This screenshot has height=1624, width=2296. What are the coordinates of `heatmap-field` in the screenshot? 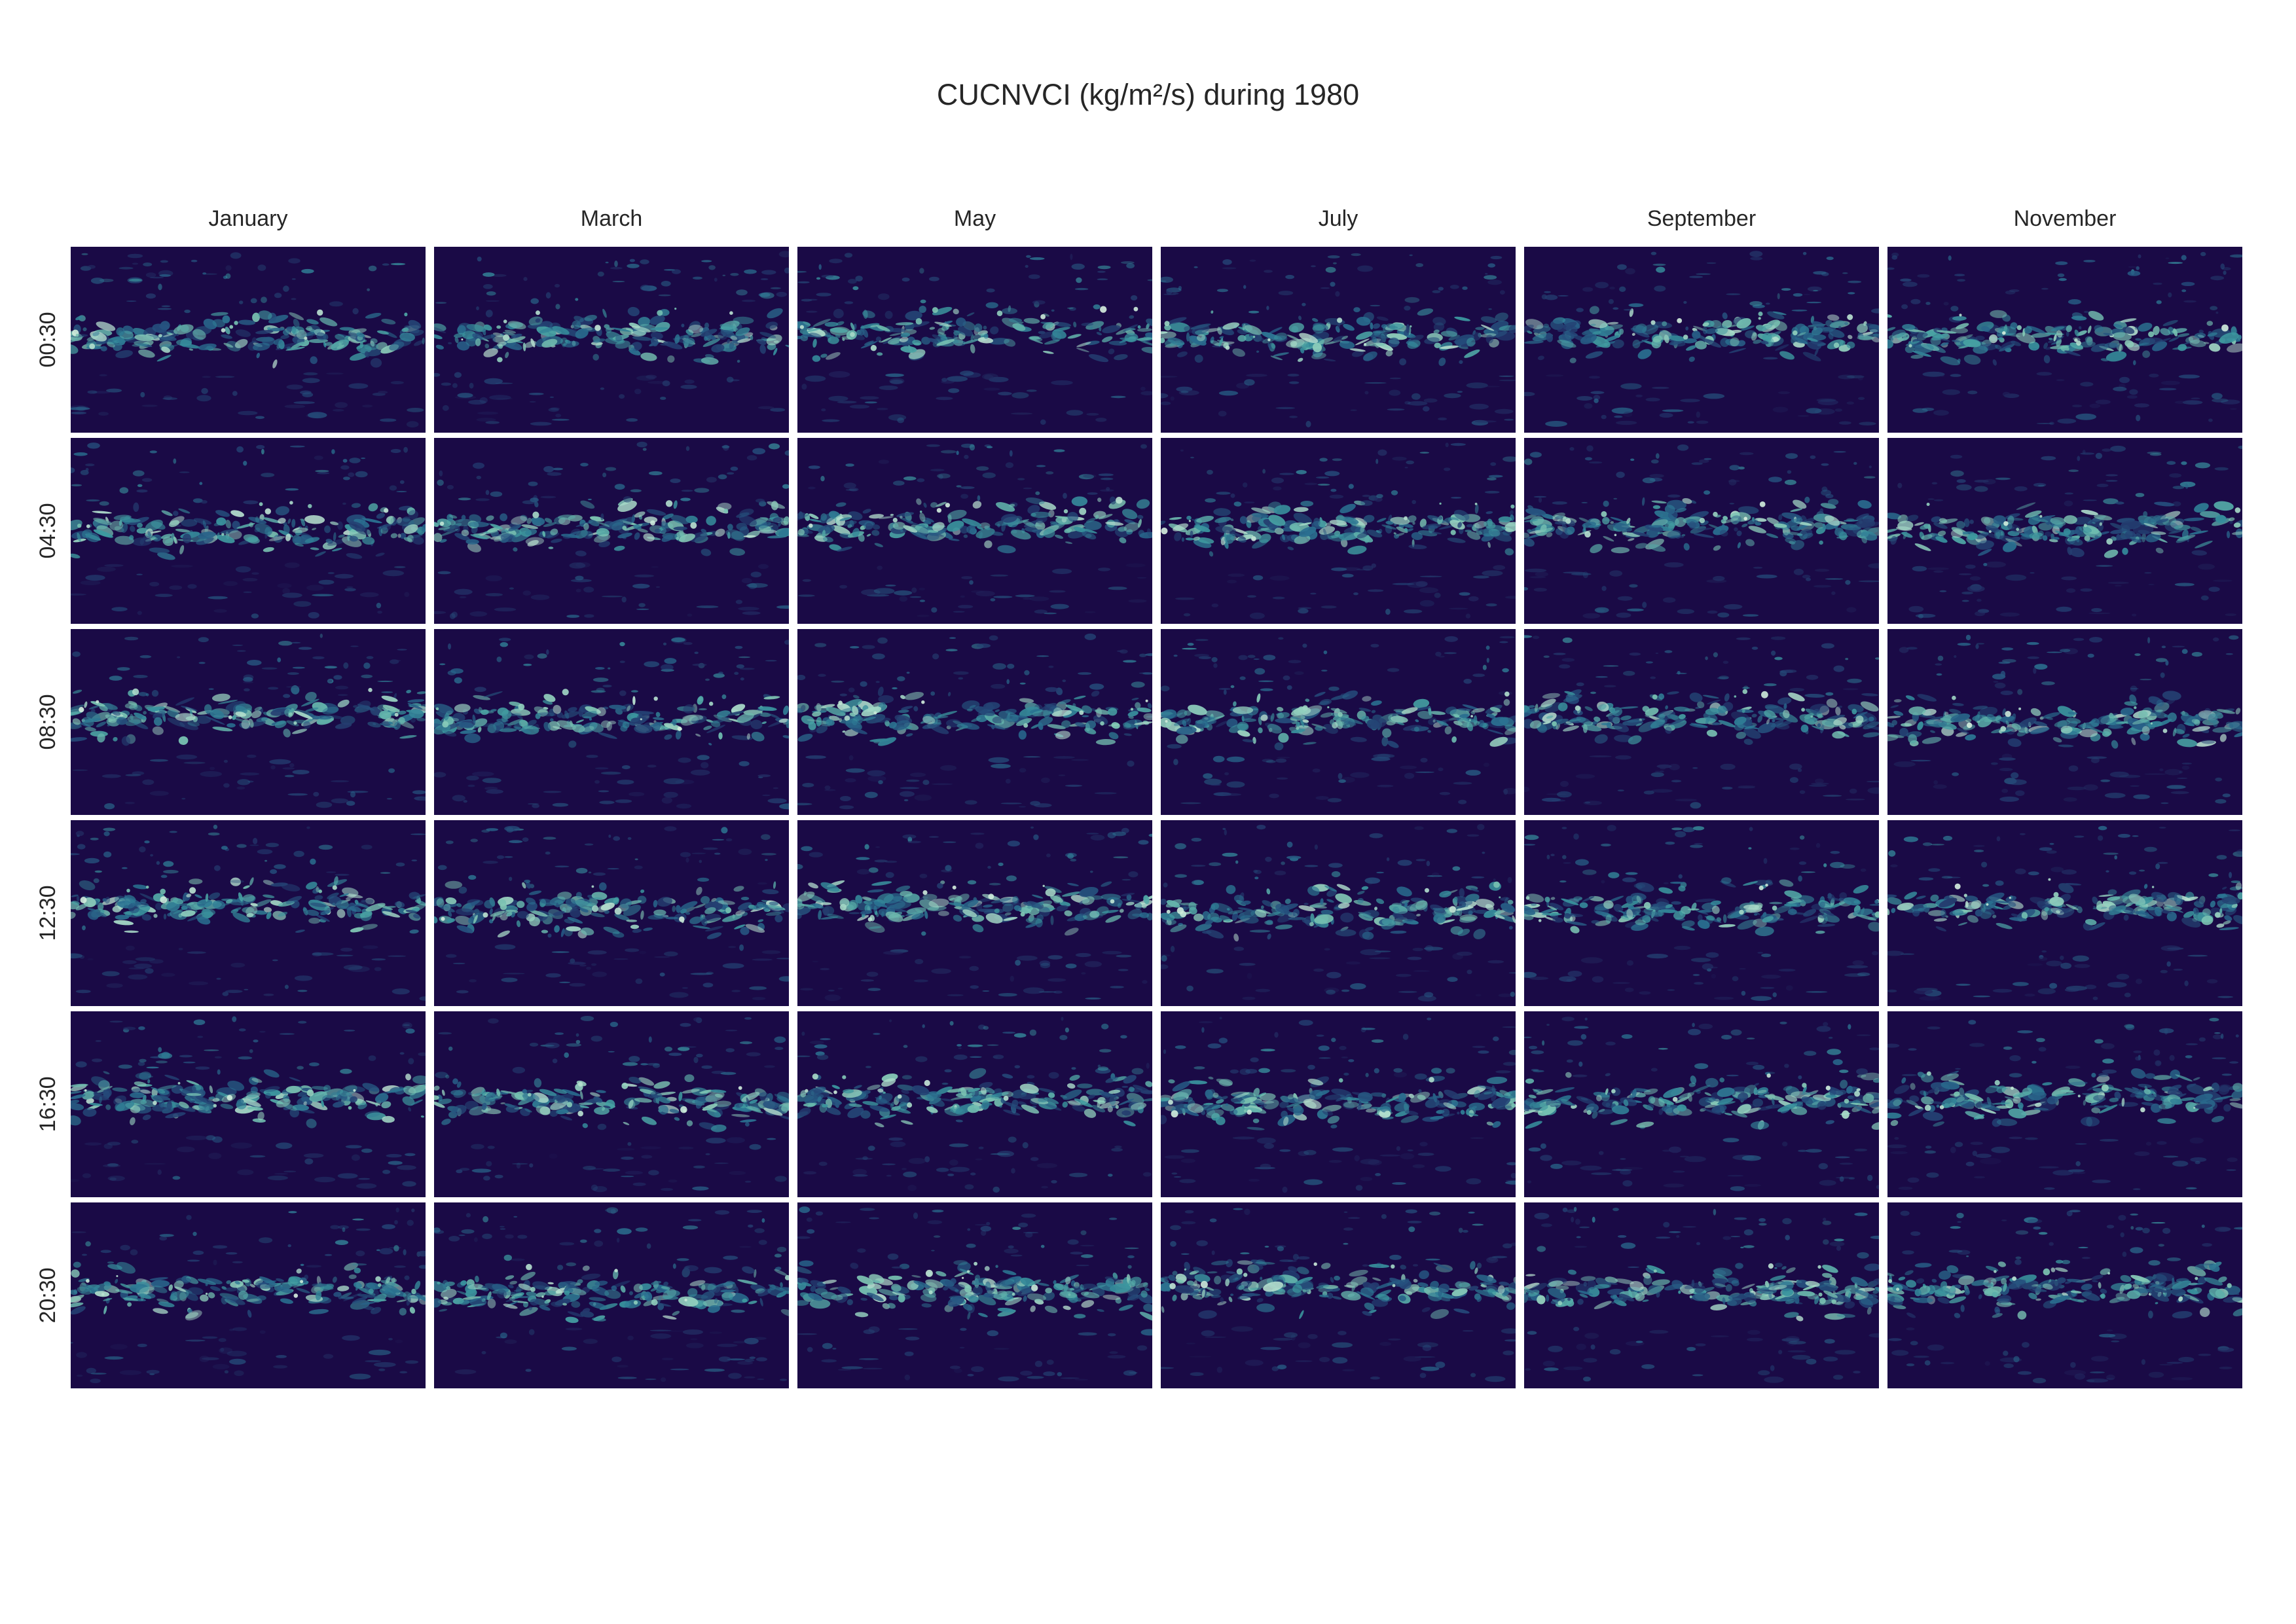 It's located at (611, 722).